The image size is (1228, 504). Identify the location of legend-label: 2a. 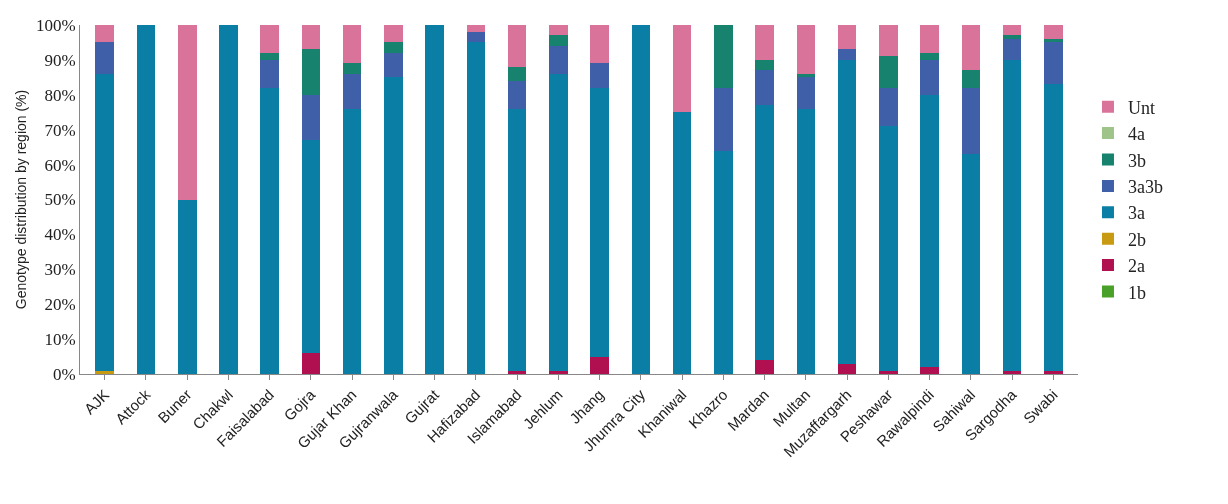
(1136, 266).